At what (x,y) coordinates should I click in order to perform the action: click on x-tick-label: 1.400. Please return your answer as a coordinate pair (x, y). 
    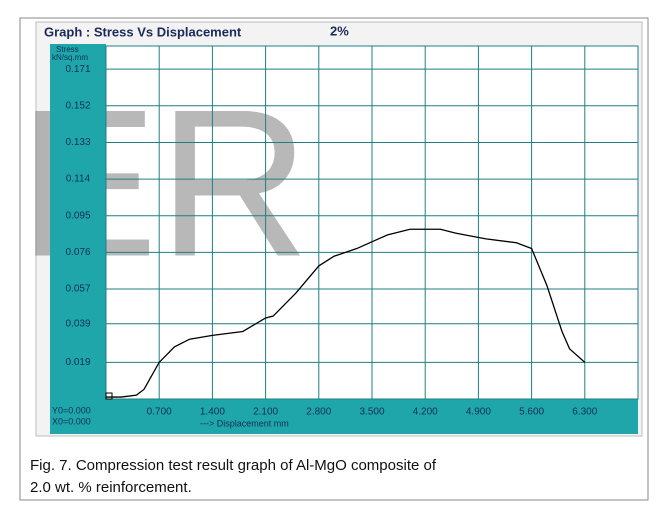
    Looking at the image, I should click on (212, 412).